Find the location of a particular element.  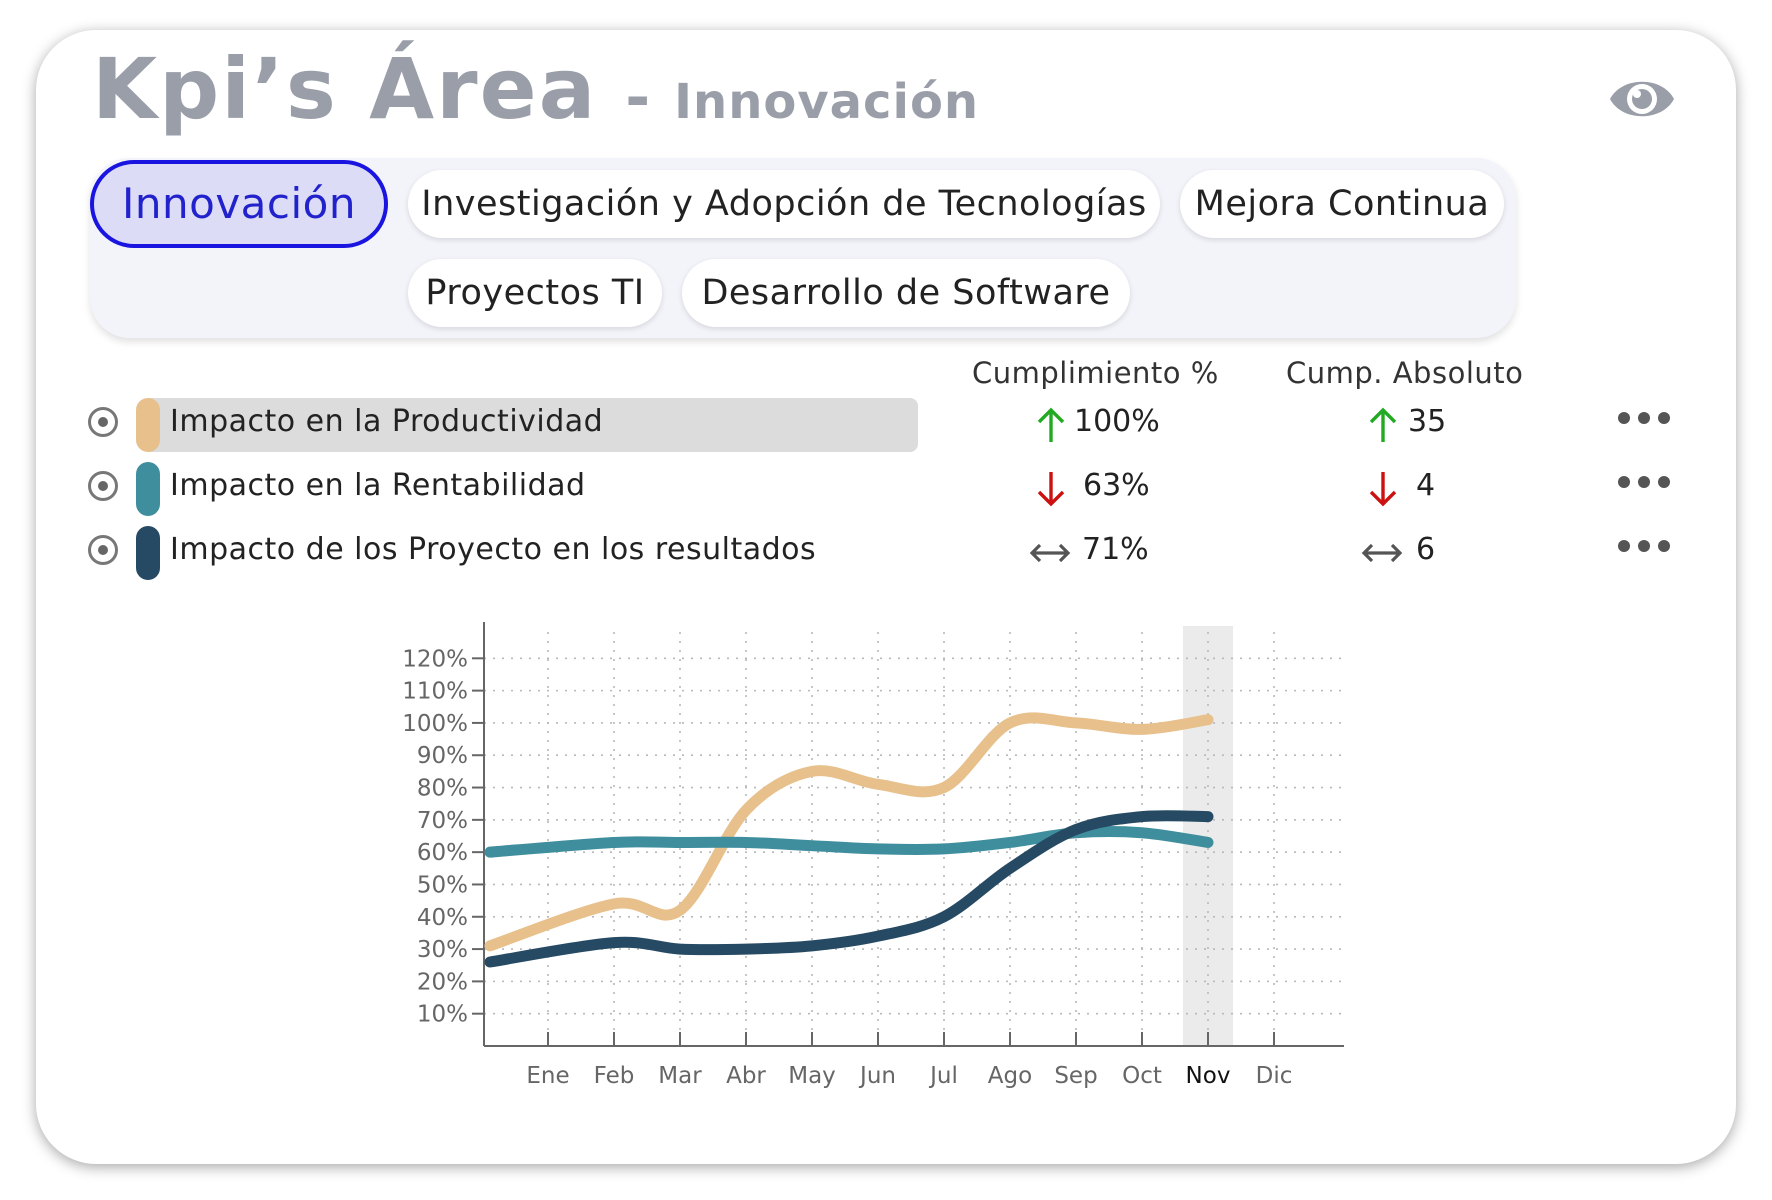

x-tick-label: Nov is located at coordinates (1208, 1076).